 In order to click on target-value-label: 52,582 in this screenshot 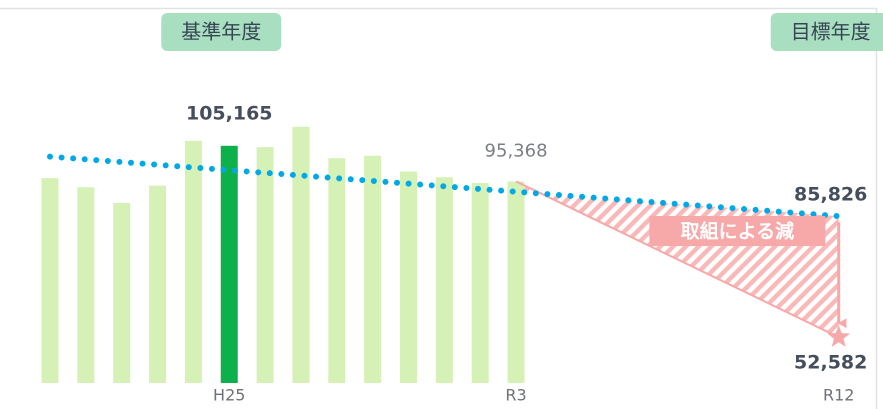, I will do `click(830, 363)`.